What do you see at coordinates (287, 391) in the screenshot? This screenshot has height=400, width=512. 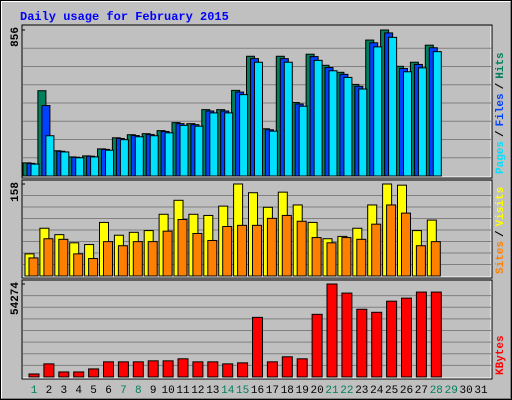 I see `x-tick-label: 18` at bounding box center [287, 391].